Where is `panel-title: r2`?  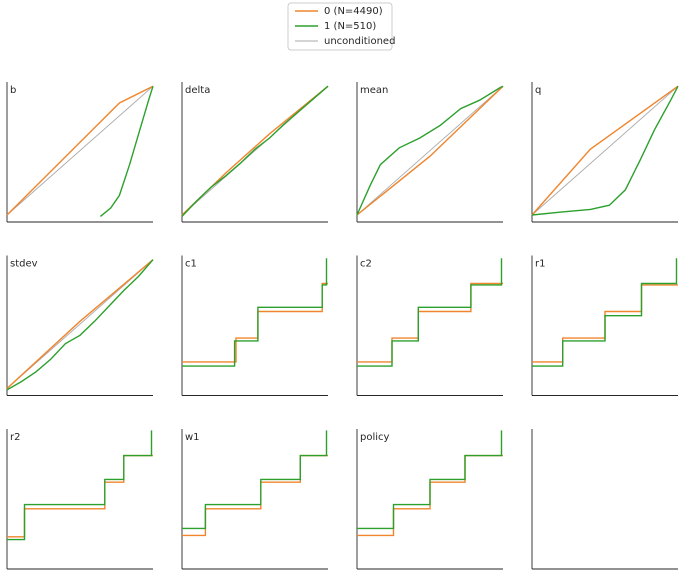 panel-title: r2 is located at coordinates (15, 437).